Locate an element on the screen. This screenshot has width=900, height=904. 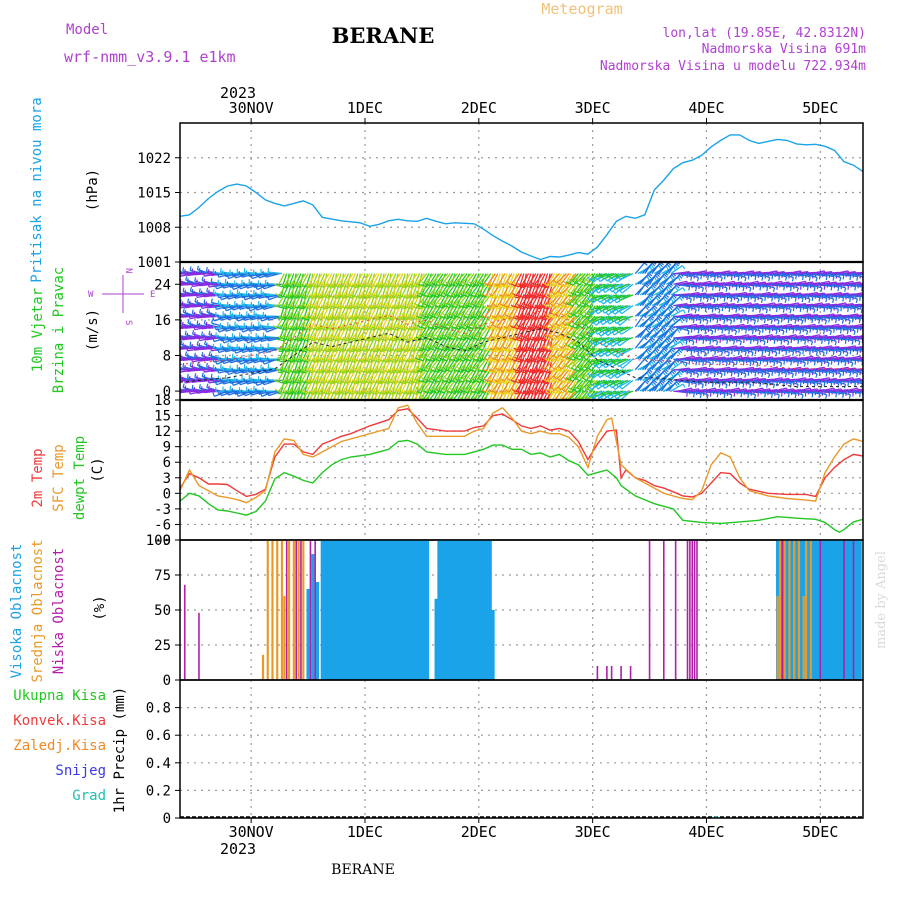
bottom-day-label: 4DEC is located at coordinates (706, 832).